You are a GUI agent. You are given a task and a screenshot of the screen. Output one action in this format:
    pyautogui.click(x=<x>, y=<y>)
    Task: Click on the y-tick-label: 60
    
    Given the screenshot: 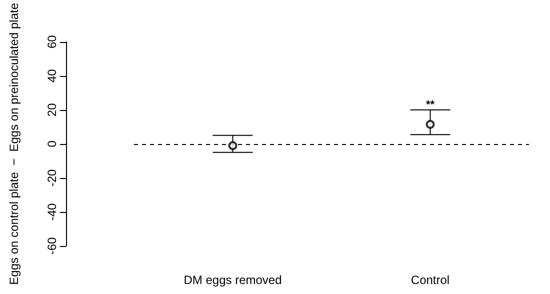 What is the action you would take?
    pyautogui.click(x=52, y=41)
    